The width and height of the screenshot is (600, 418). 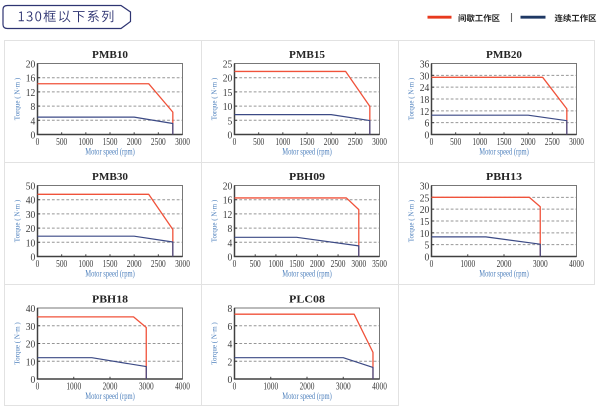 I want to click on svg-text: 2, so click(x=230, y=362).